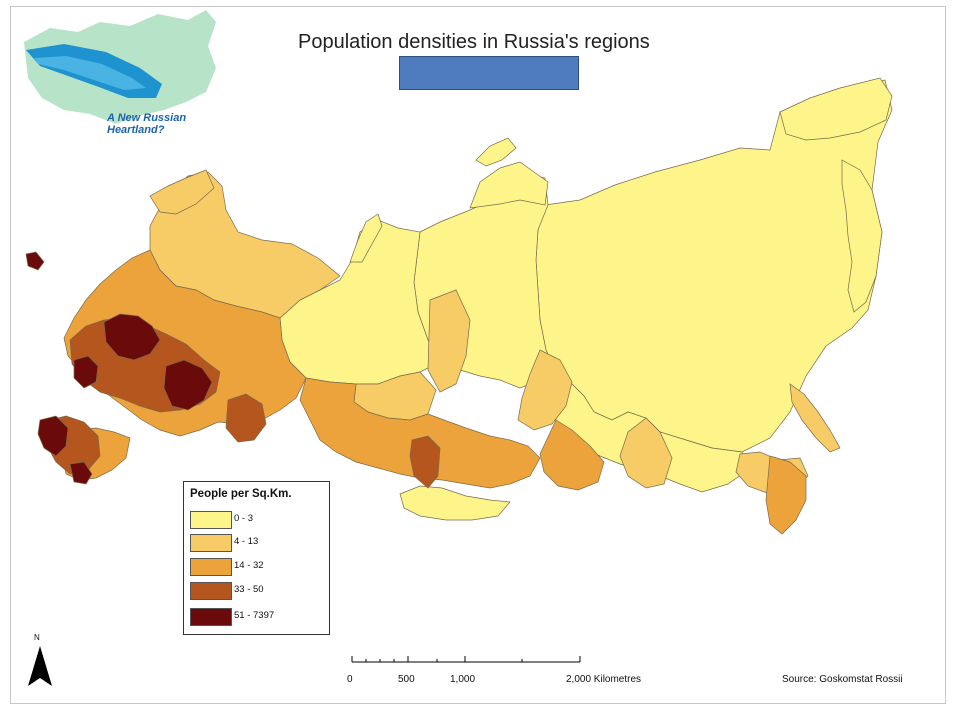 The width and height of the screenshot is (960, 720). Describe the element at coordinates (425, 462) in the screenshot. I see `region-kemerovo` at that location.